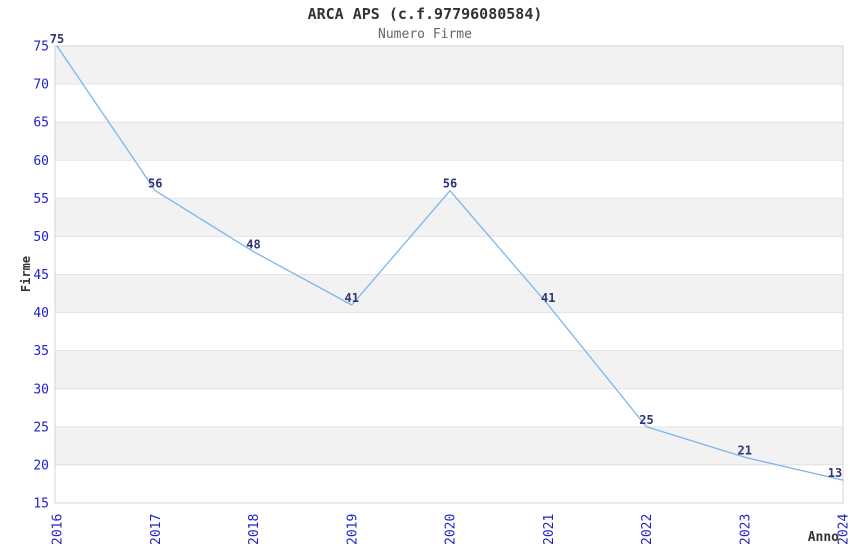  What do you see at coordinates (41, 237) in the screenshot?
I see `y-tick-label: 50` at bounding box center [41, 237].